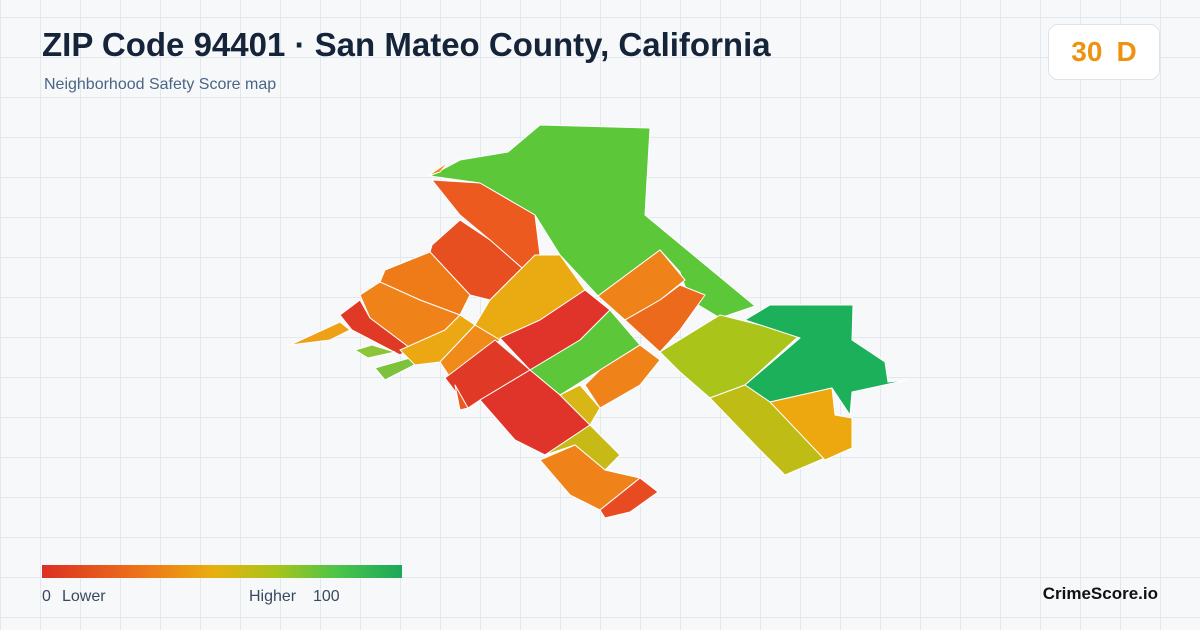 Image resolution: width=1200 pixels, height=630 pixels. Describe the element at coordinates (46, 596) in the screenshot. I see `legend-min: 0` at that location.